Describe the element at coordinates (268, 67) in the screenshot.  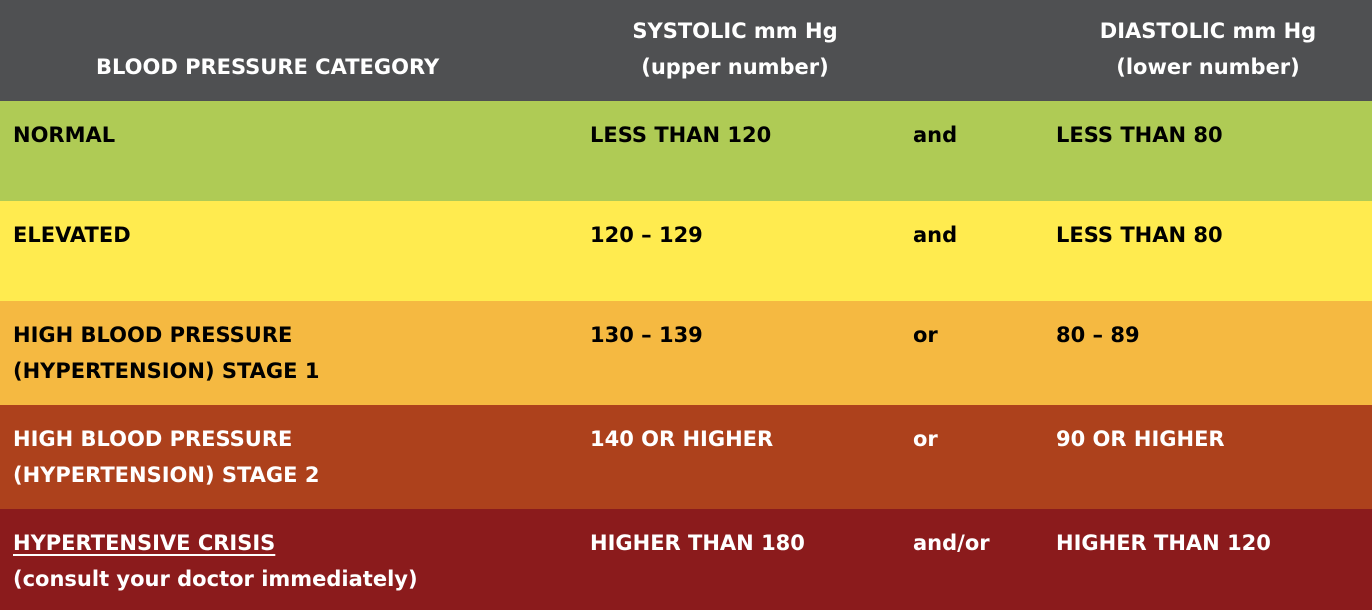
I see `header-category: BLOOD PRESSURE CATEGORY` at that location.